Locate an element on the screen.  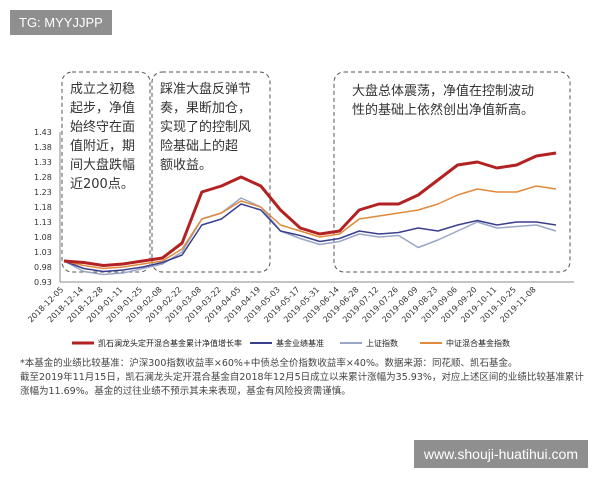
y-tick-label: 0.93 is located at coordinates (43, 282).